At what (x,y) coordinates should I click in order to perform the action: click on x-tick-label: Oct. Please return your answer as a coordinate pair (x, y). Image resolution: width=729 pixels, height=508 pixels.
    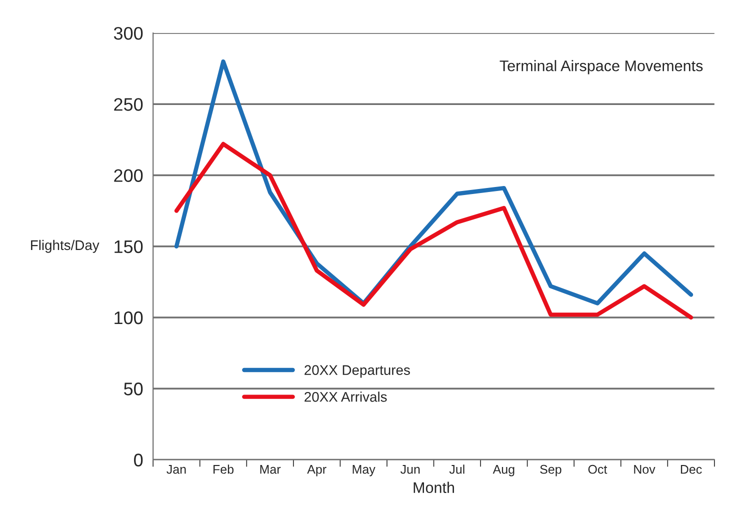
    Looking at the image, I should click on (598, 469).